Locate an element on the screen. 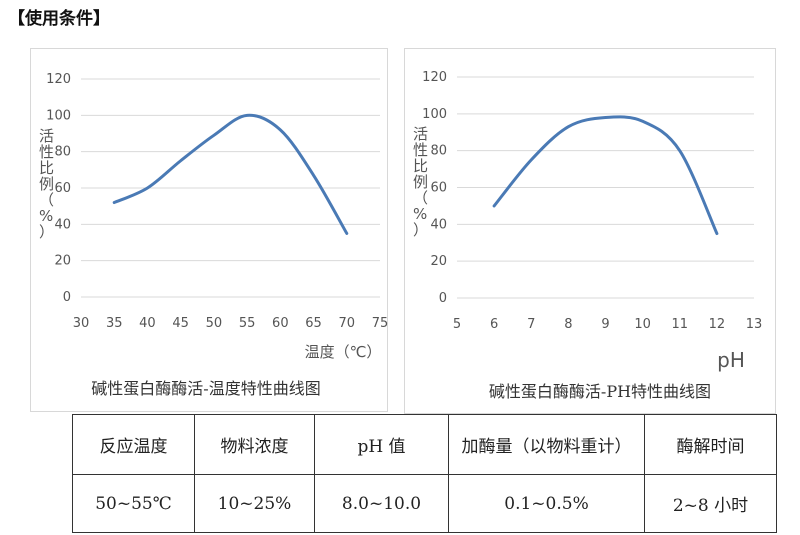  x-tick-label: 5 is located at coordinates (457, 324).